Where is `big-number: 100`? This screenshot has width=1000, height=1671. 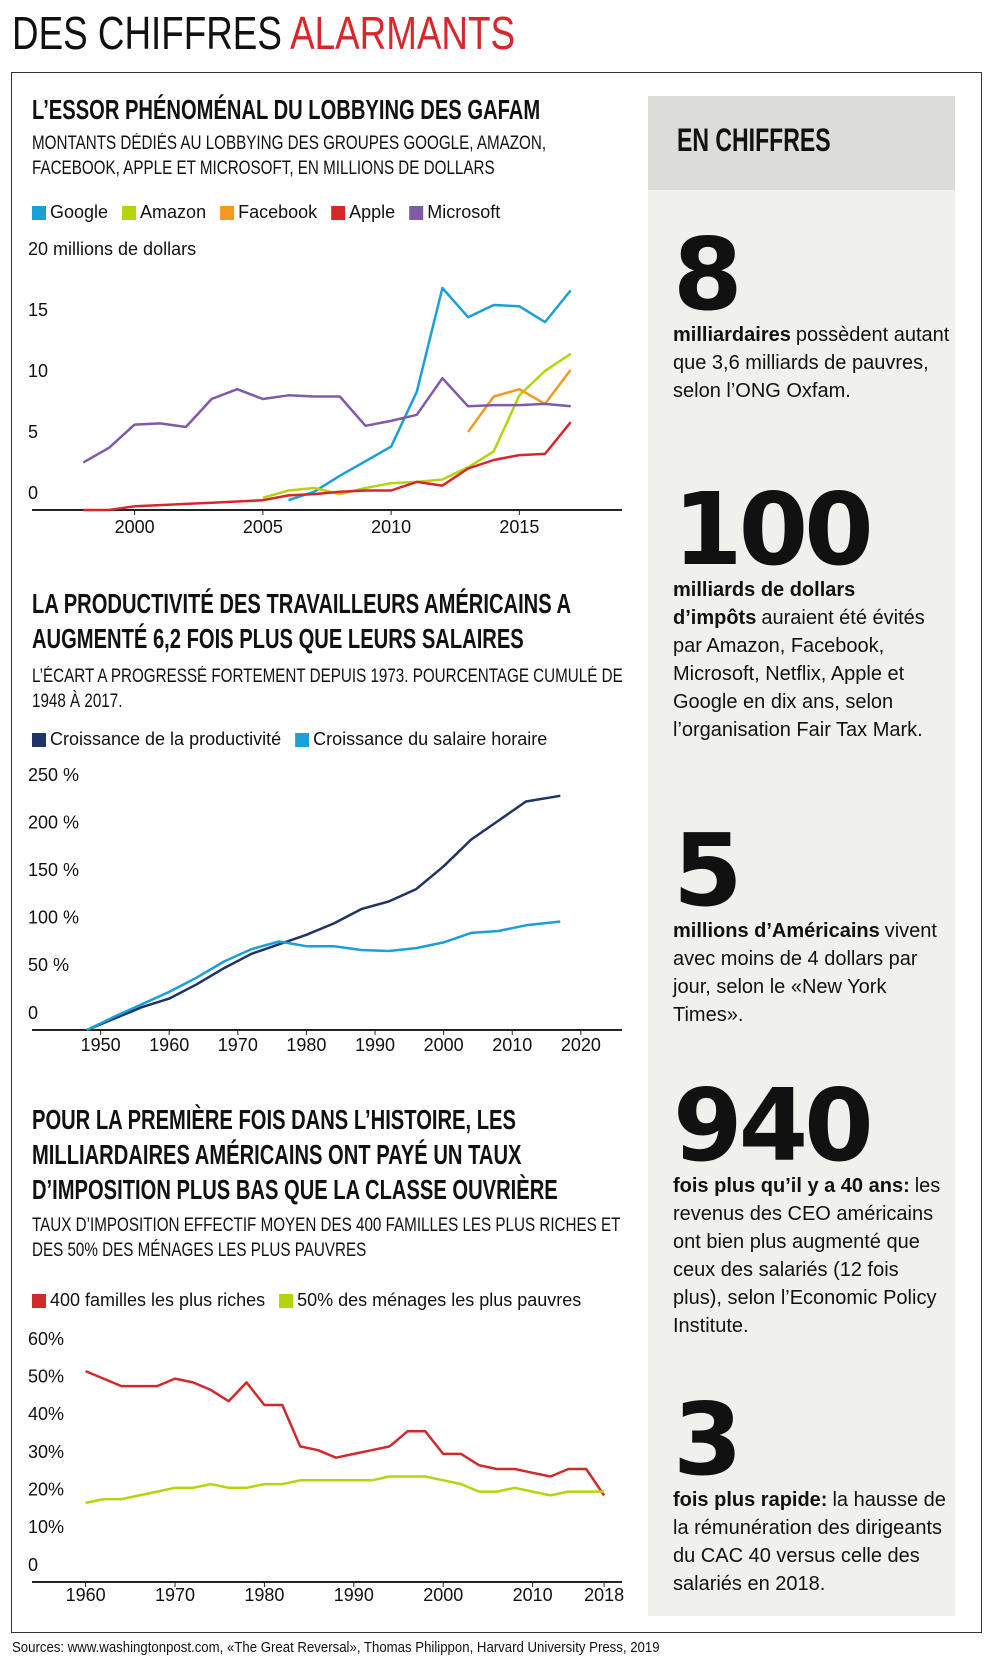
big-number: 100 is located at coordinates (773, 529).